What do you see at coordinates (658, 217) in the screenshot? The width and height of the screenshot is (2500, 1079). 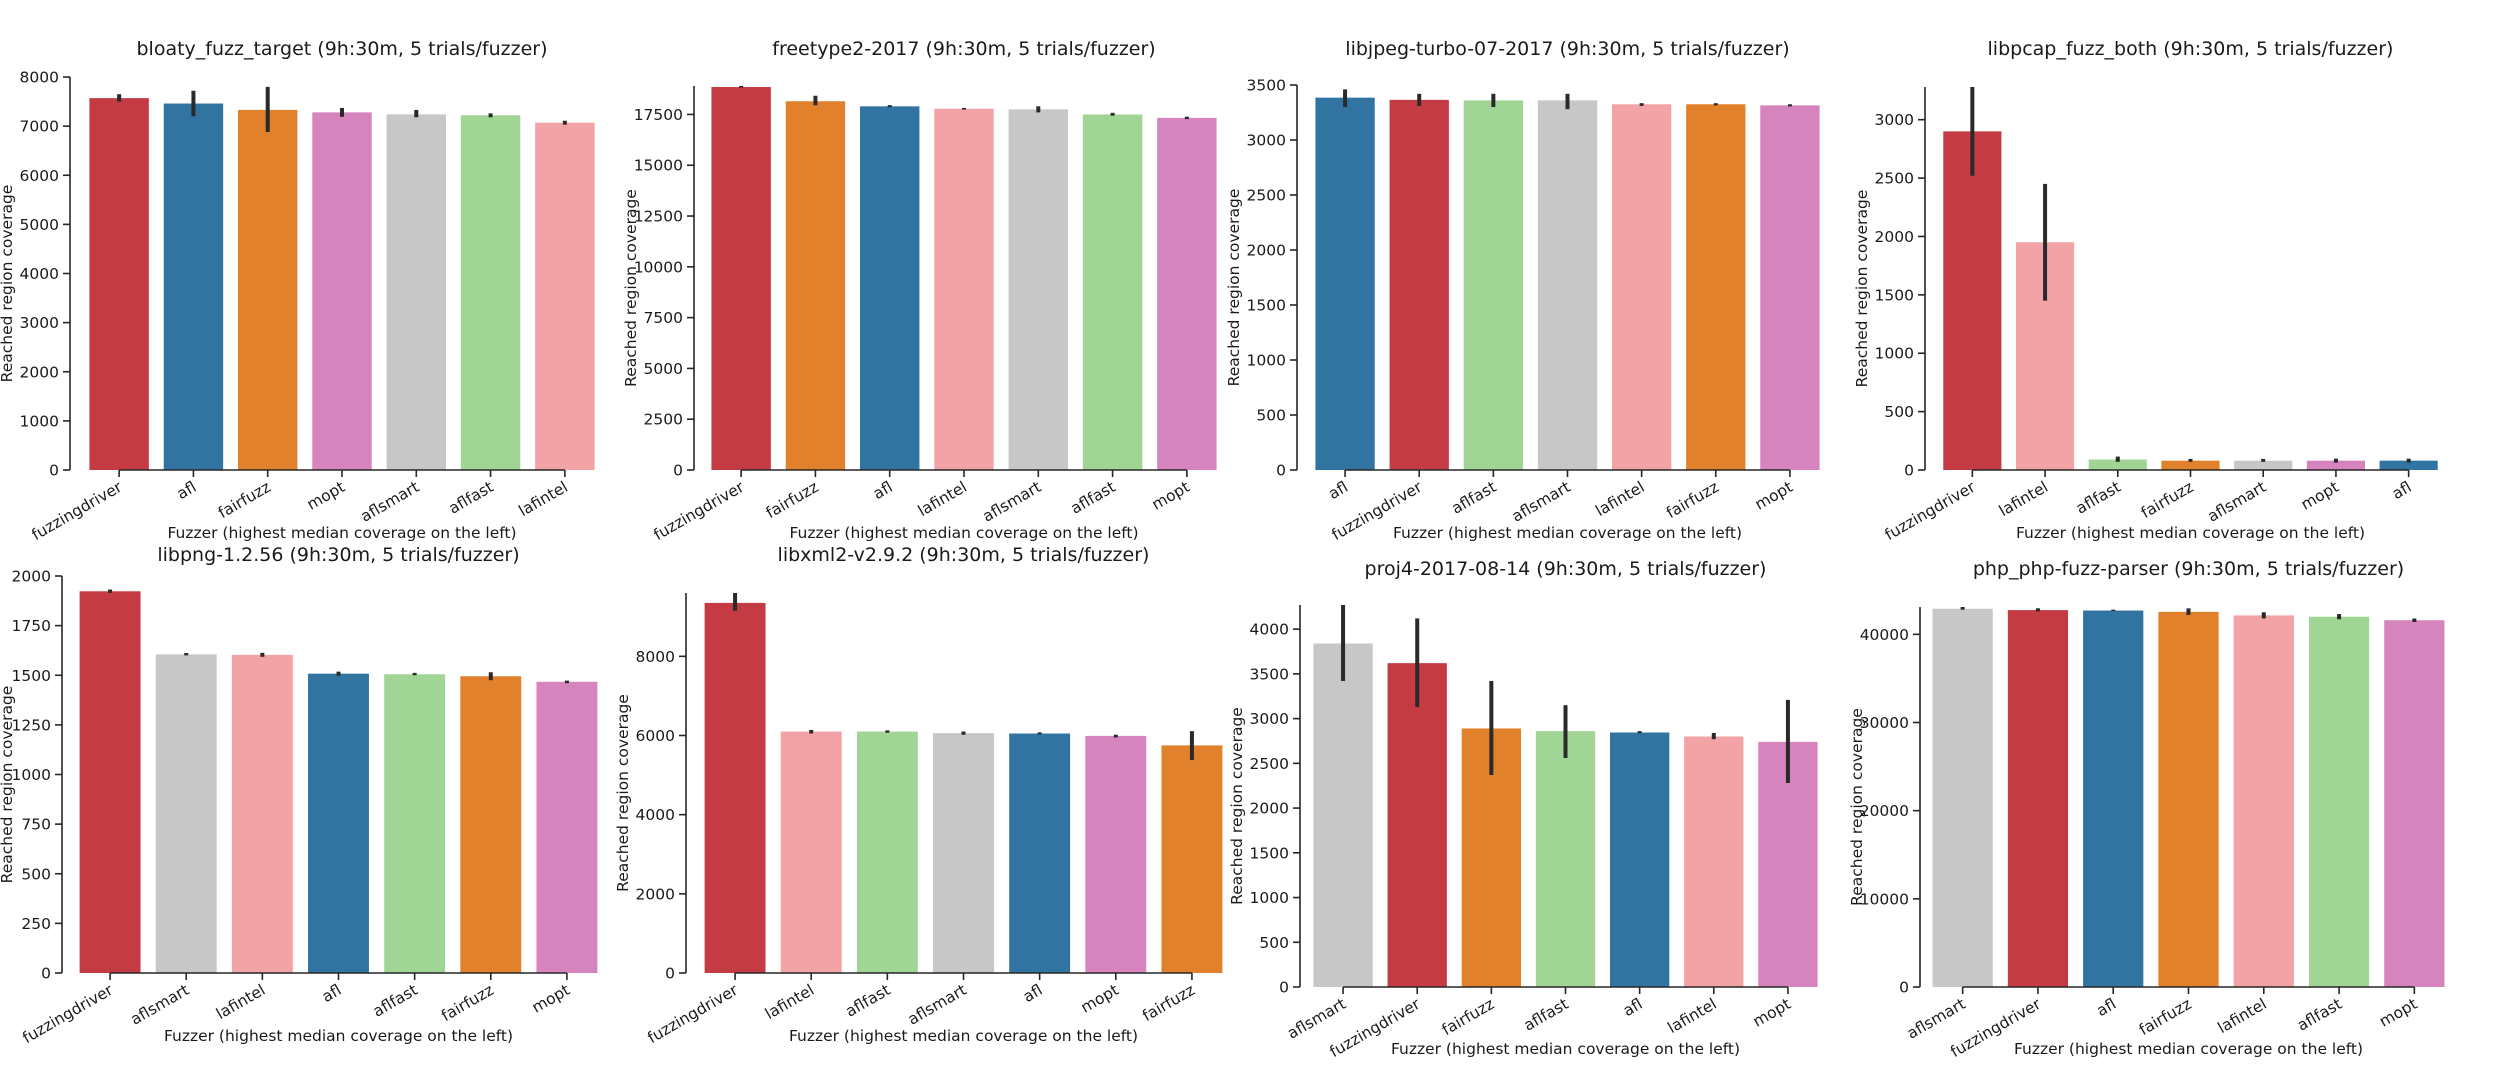 I see `y-tick-label: 12500` at bounding box center [658, 217].